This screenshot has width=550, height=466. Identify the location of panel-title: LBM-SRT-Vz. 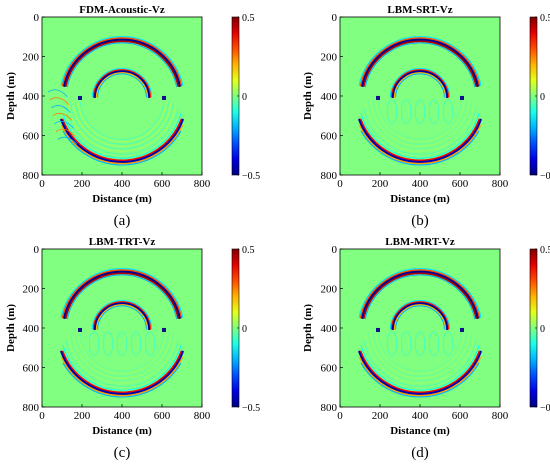
(419, 10).